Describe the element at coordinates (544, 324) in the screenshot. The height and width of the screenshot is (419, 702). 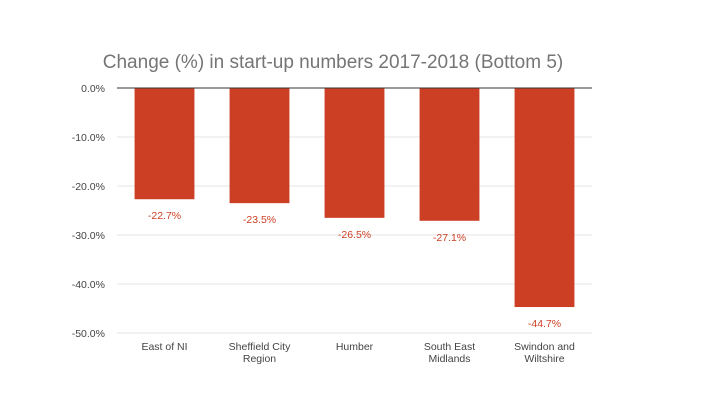
I see `data-label: -44.7%` at that location.